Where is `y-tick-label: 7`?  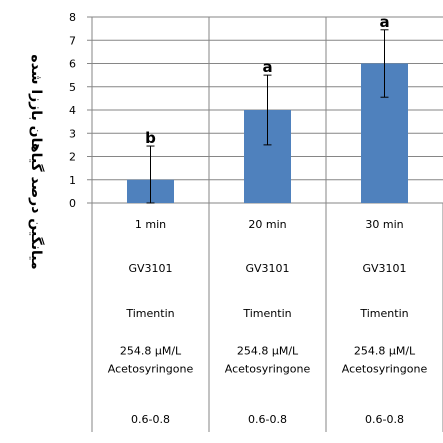
y-tick-label: 7 is located at coordinates (72, 40).